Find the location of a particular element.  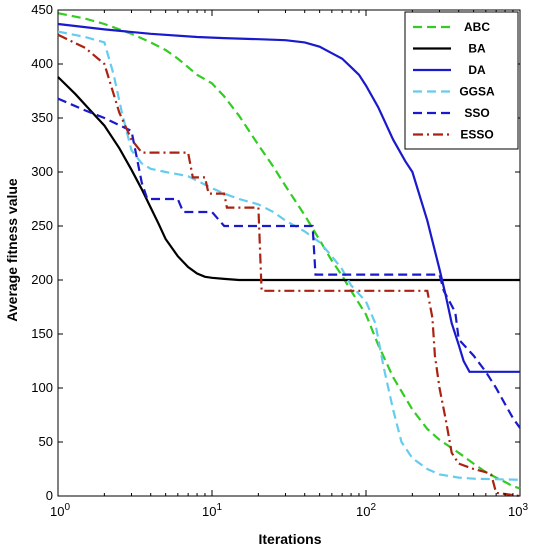

legend-label-ba: BA is located at coordinates (477, 49).